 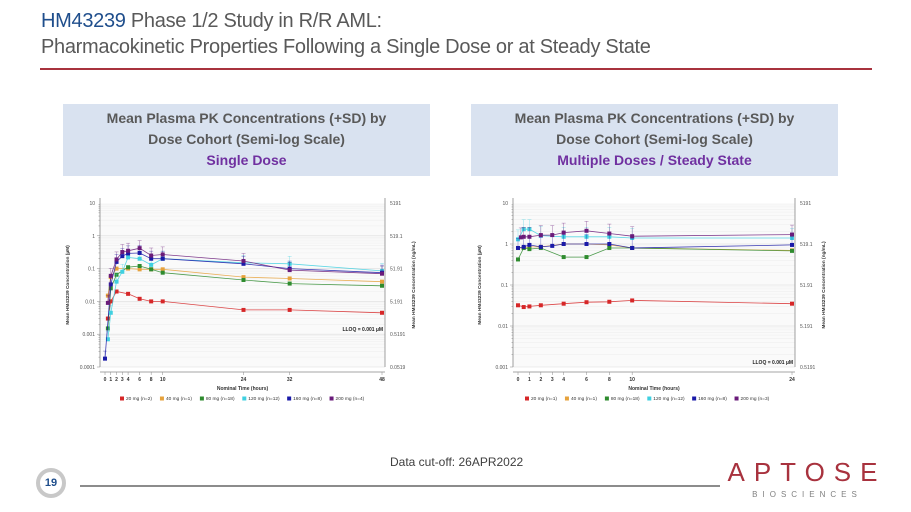 I want to click on company-logo: APTOSE BIOSCIENCES, so click(x=807, y=478).